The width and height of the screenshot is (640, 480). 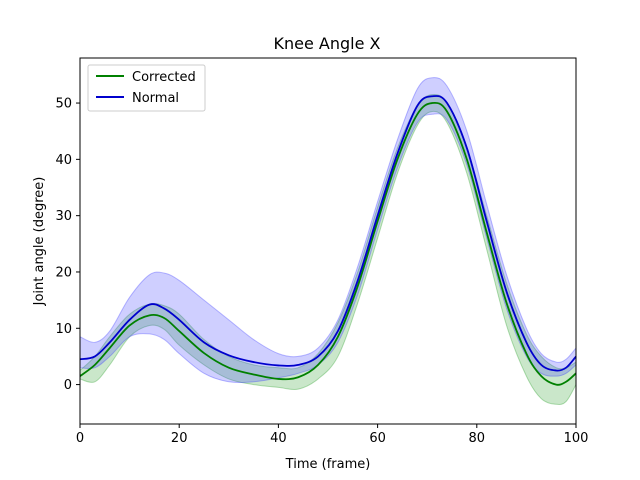 I want to click on y-tick-label: 40, so click(x=63, y=160).